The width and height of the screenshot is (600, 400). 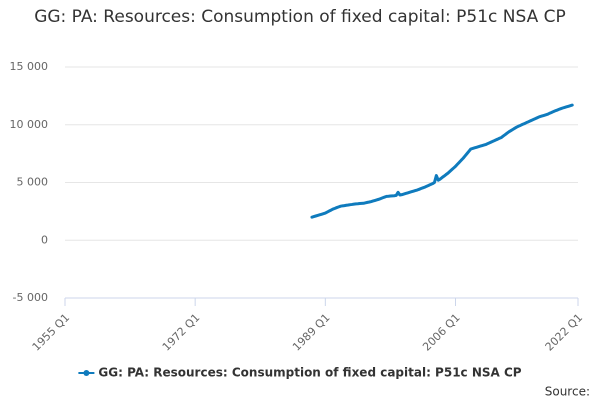 What do you see at coordinates (567, 392) in the screenshot?
I see `source-label: Source:` at bounding box center [567, 392].